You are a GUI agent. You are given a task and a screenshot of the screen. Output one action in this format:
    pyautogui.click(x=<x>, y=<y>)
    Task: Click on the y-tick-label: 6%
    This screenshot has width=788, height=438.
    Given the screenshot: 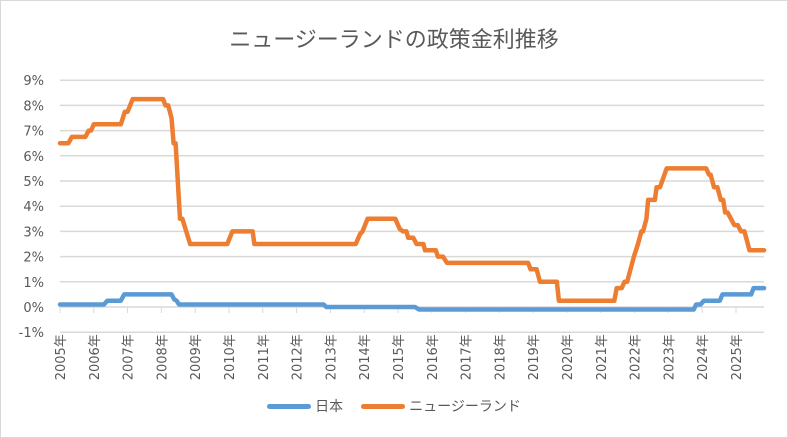 What is the action you would take?
    pyautogui.click(x=33, y=157)
    